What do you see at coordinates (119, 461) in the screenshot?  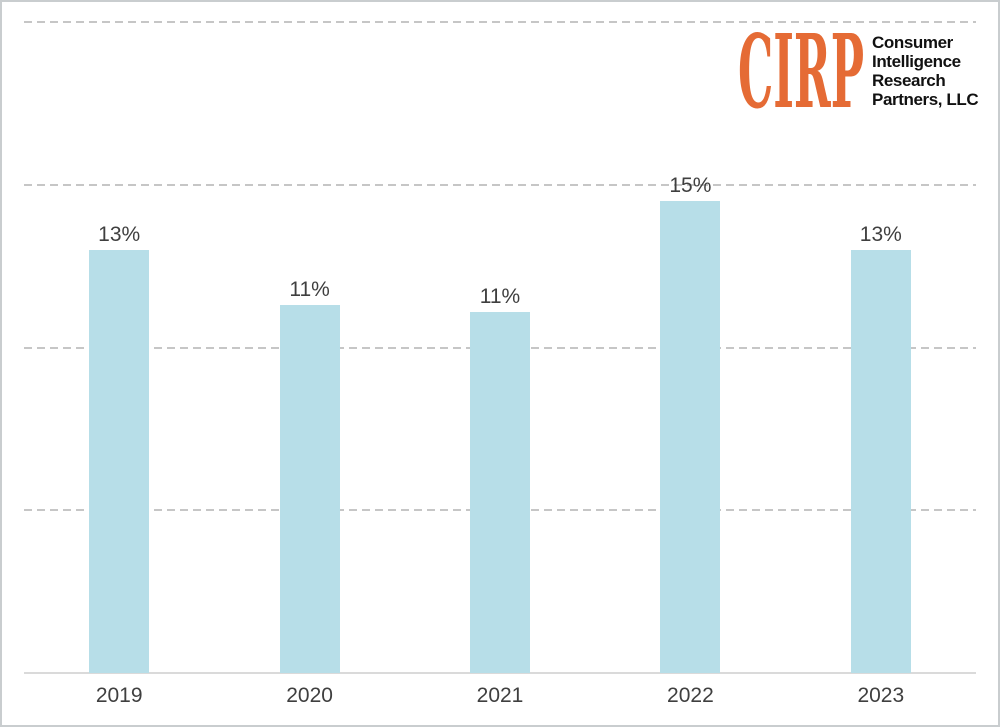 I see `bar-2019` at bounding box center [119, 461].